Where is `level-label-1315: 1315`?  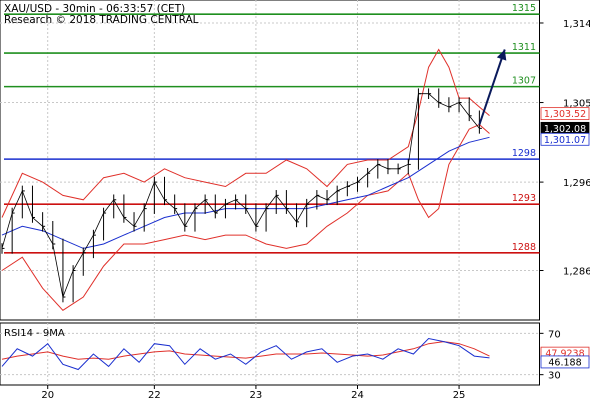
level-label-1315: 1315 is located at coordinates (524, 8).